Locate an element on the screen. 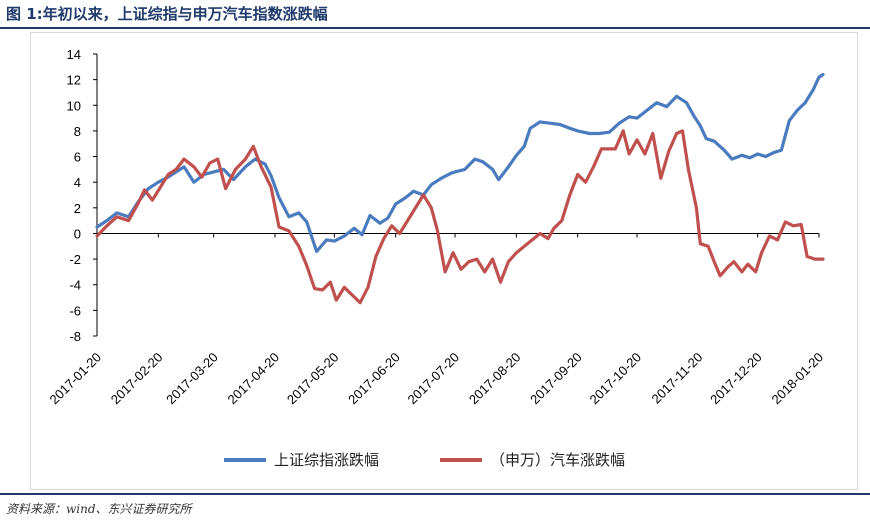 This screenshot has width=870, height=521. y-tick-label: -2 is located at coordinates (75, 259).